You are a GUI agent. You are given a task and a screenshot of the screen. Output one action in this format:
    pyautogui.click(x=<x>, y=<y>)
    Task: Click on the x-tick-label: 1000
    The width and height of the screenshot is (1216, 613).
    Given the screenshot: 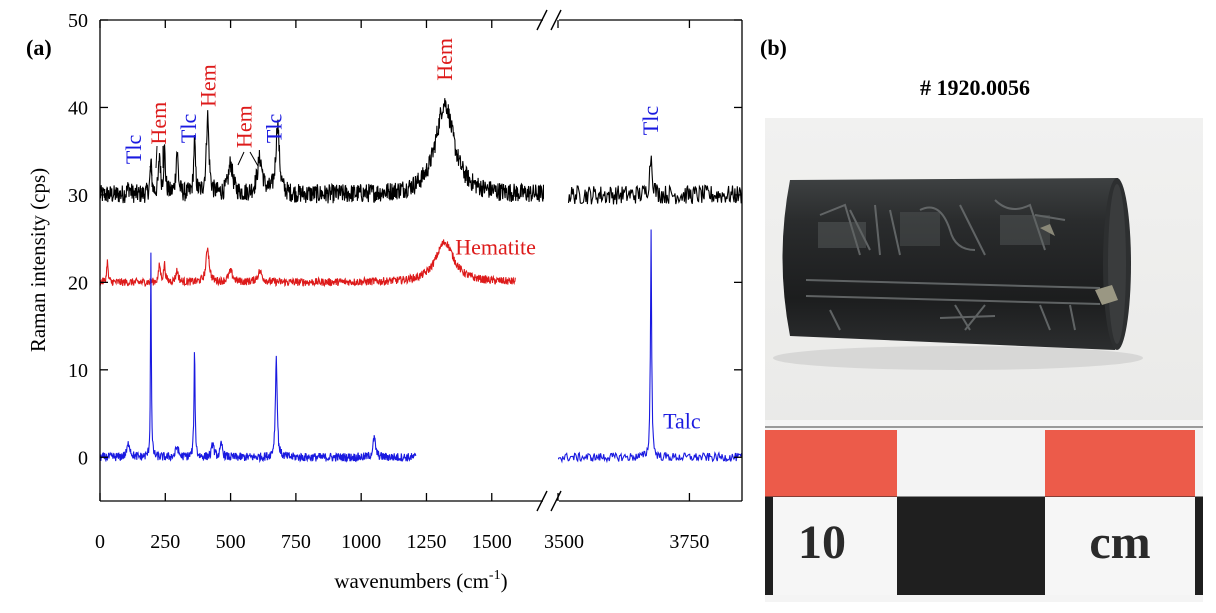 What is the action you would take?
    pyautogui.click(x=361, y=542)
    